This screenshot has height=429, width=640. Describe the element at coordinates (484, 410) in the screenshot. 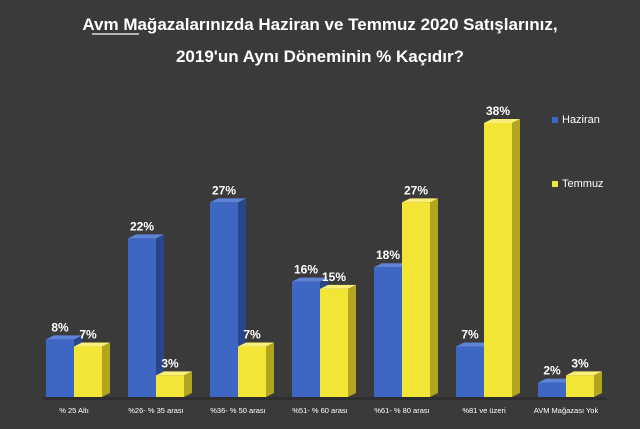

I see `x-tick-label-5: %81 ve üzeri` at that location.